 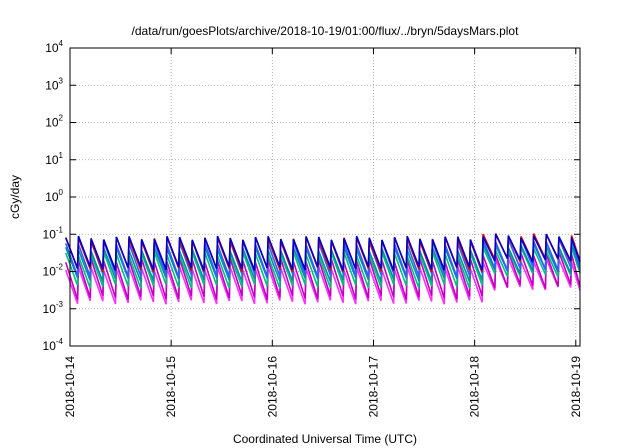 I want to click on series-group, so click(x=323, y=269).